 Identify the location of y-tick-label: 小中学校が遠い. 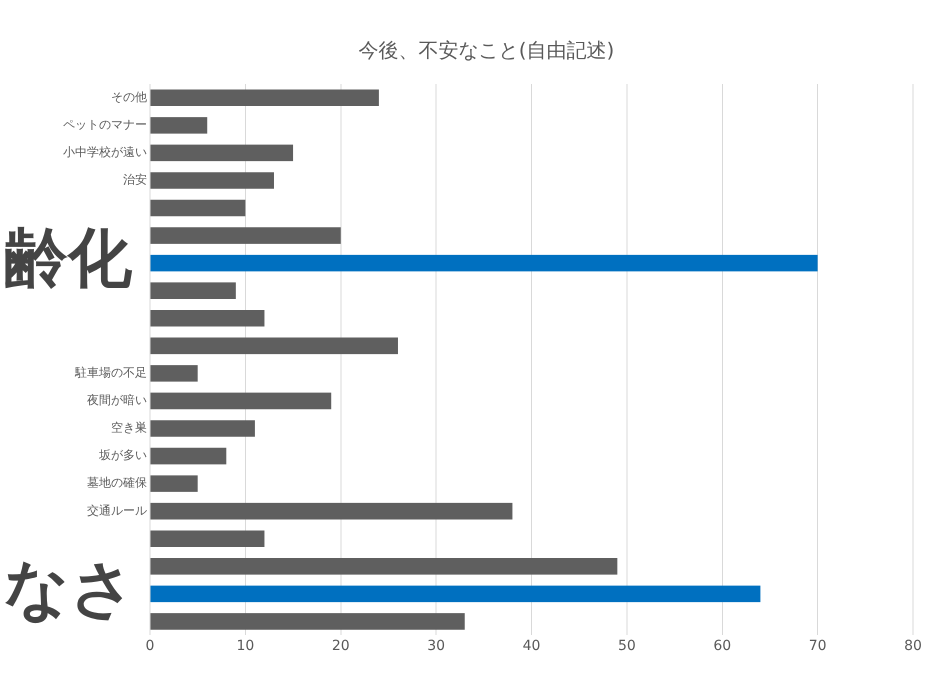
(105, 152).